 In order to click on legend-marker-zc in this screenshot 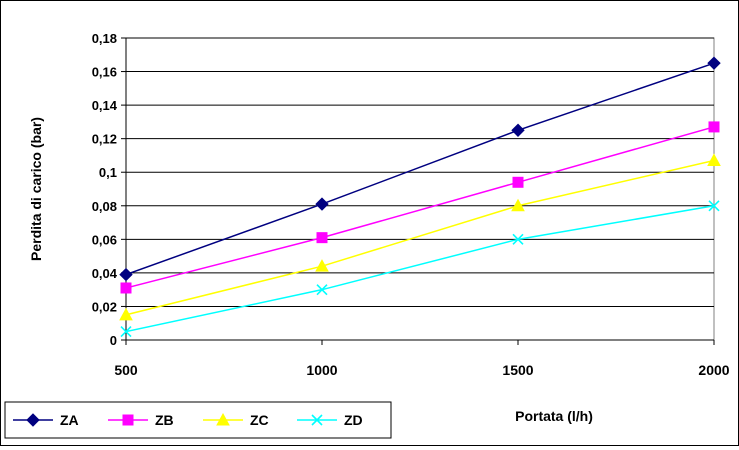, I will do `click(223, 419)`.